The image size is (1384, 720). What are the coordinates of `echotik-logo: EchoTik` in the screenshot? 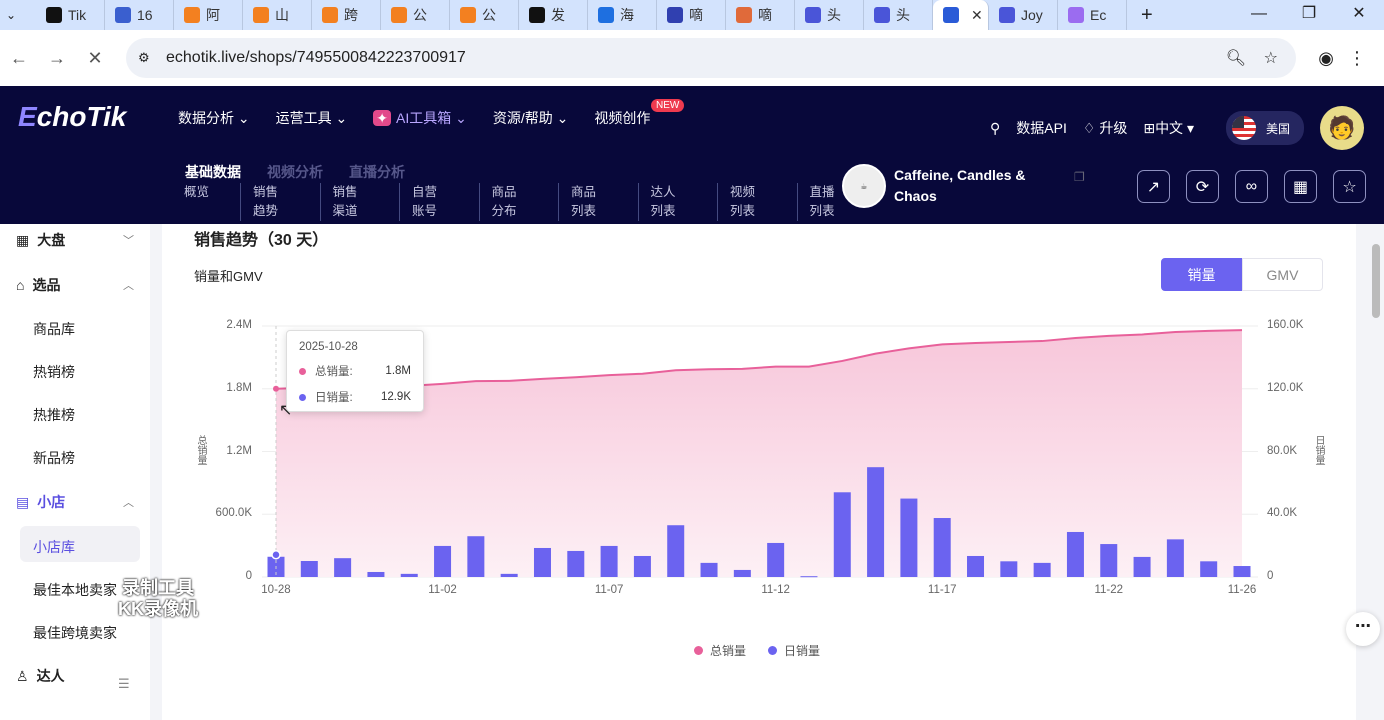 It's located at (72, 116).